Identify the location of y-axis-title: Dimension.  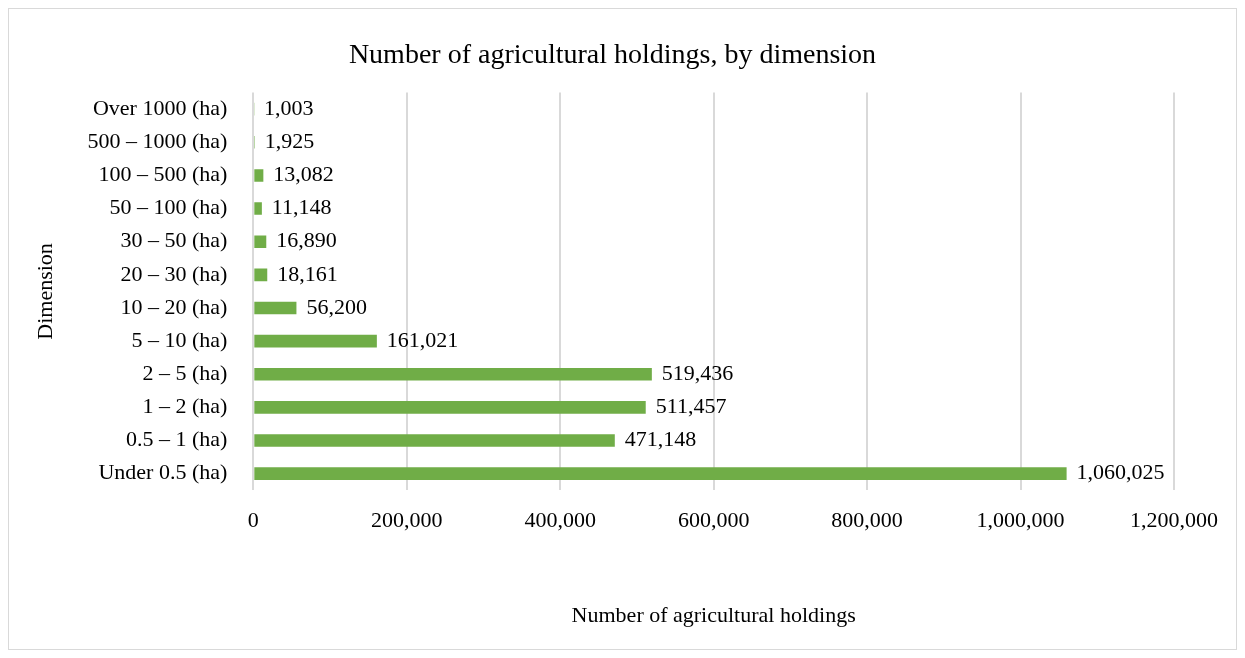
(44, 291).